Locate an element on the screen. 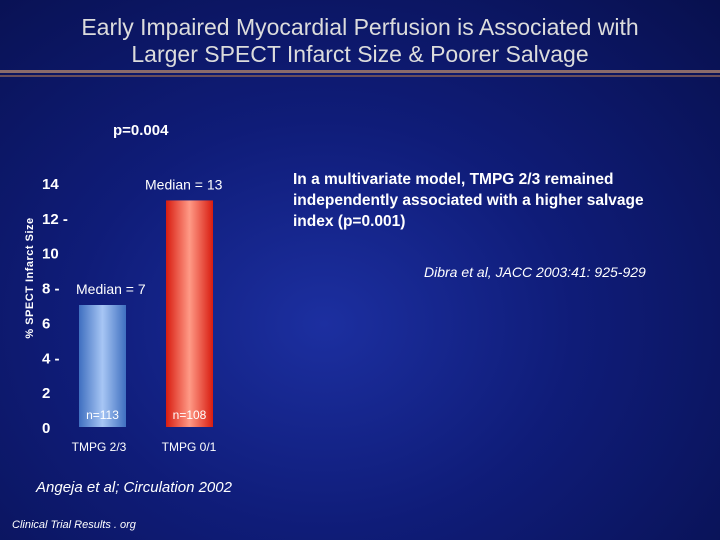 The image size is (720, 540). citation-dibra: Dibra et al, JACC 2003:41: 925-929 is located at coordinates (535, 272).